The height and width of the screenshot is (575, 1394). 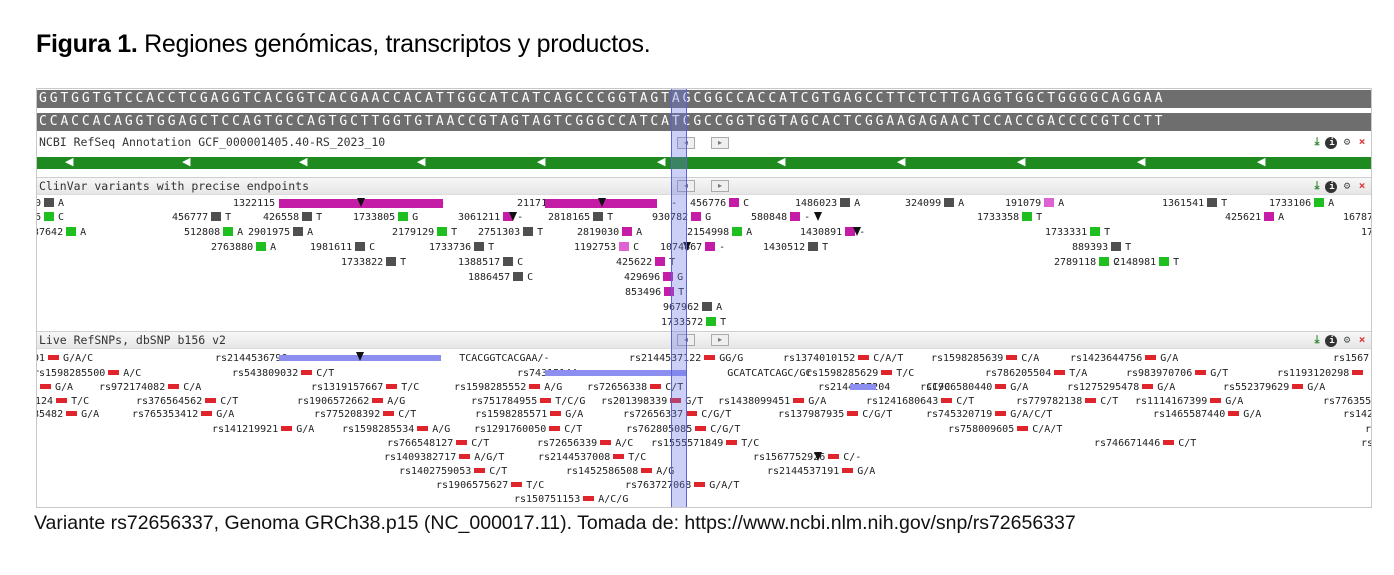 I want to click on refsnp-variant: G/A, so click(x=55, y=387).